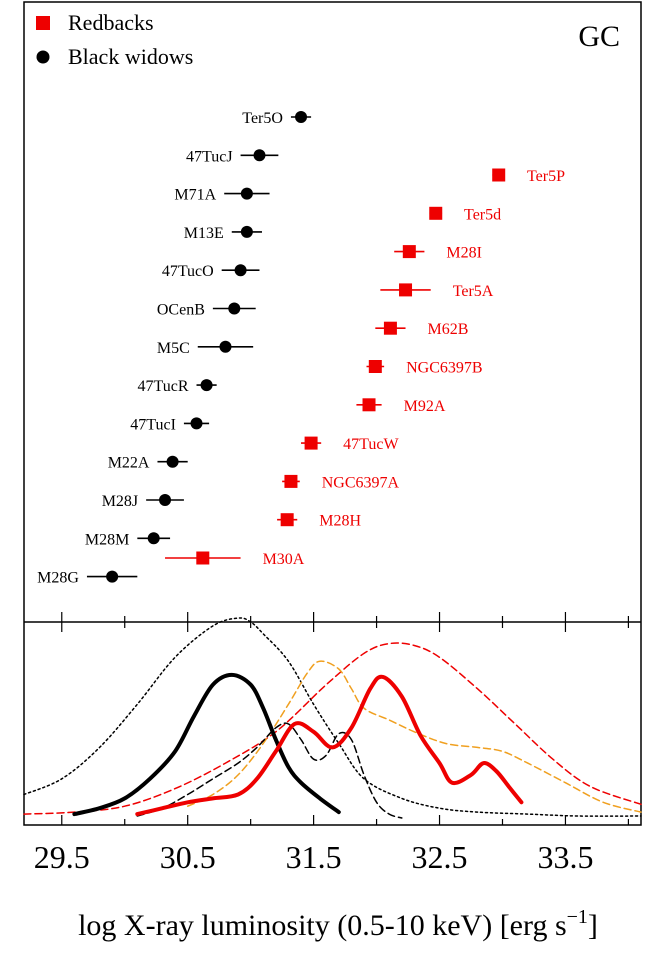 The height and width of the screenshot is (953, 660). Describe the element at coordinates (436, 213) in the screenshot. I see `point-ter5d` at that location.